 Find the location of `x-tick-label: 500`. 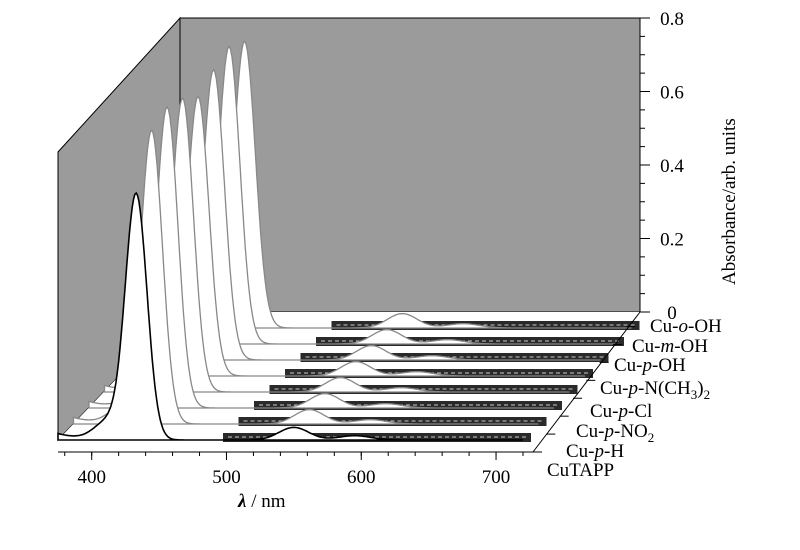

x-tick-label: 500 is located at coordinates (226, 477).